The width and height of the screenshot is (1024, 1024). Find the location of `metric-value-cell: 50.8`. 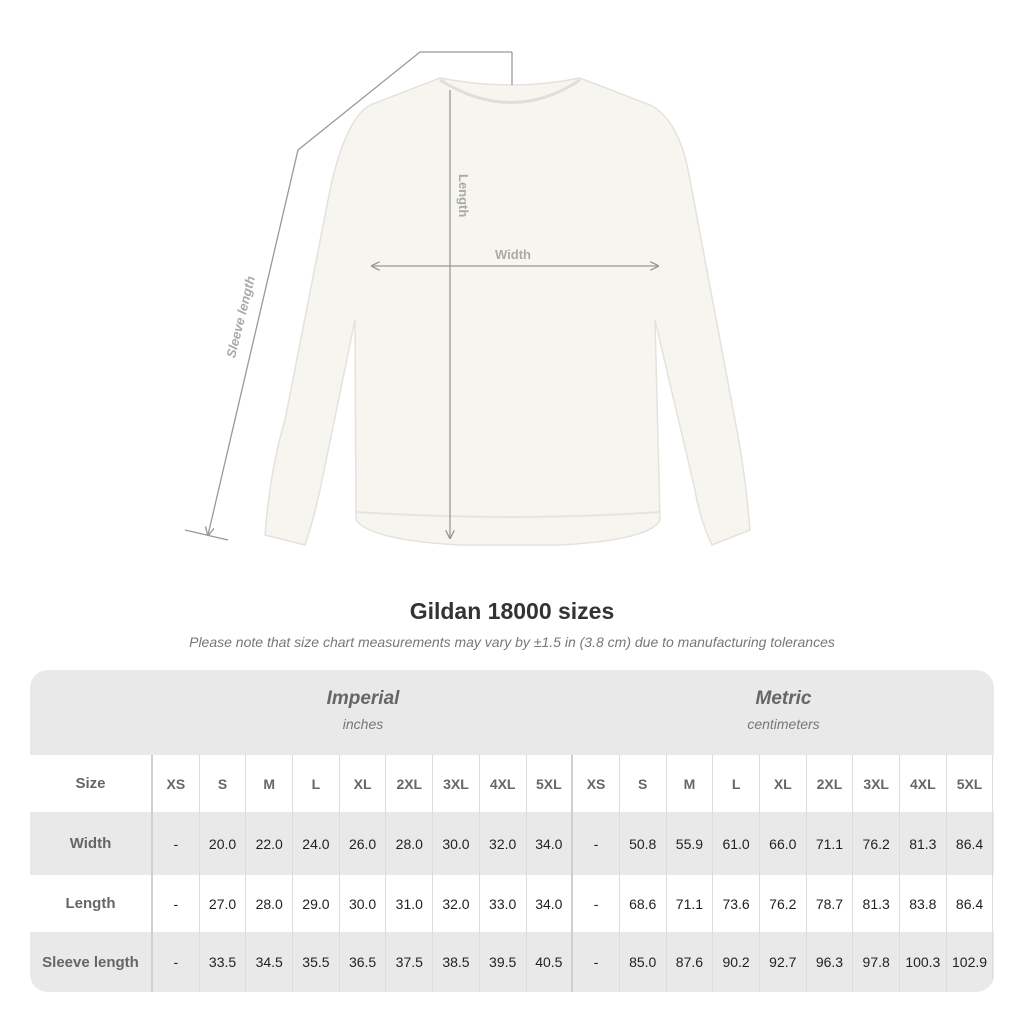

metric-value-cell: 50.8 is located at coordinates (643, 843).